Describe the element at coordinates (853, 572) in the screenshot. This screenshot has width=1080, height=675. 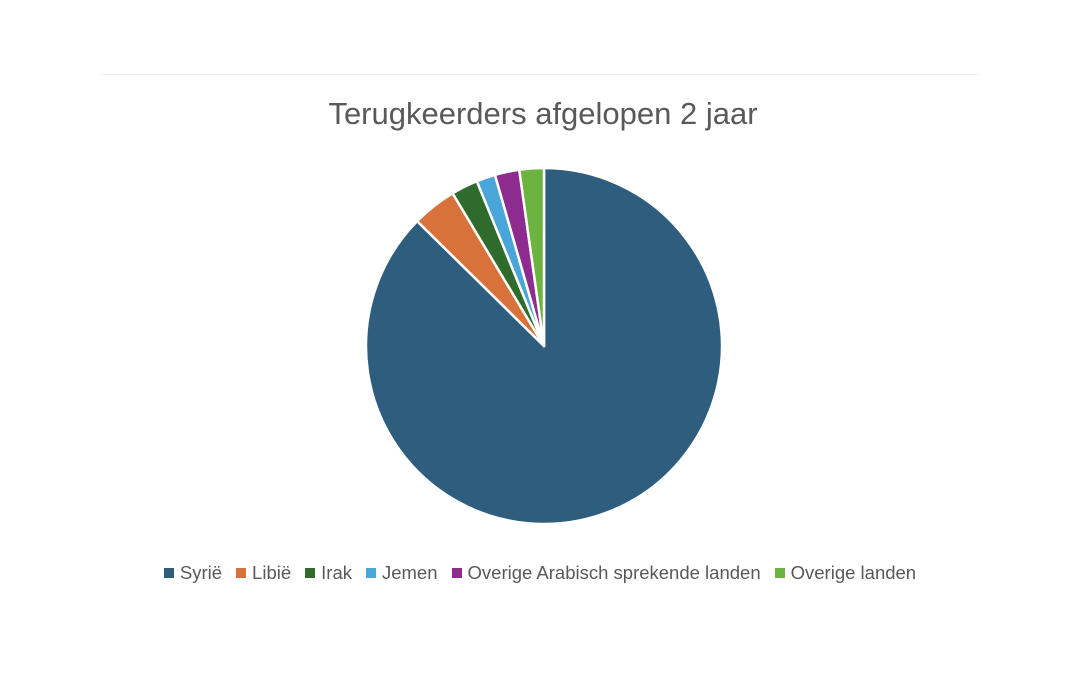
I see `legend-label-6: Overige landen` at that location.